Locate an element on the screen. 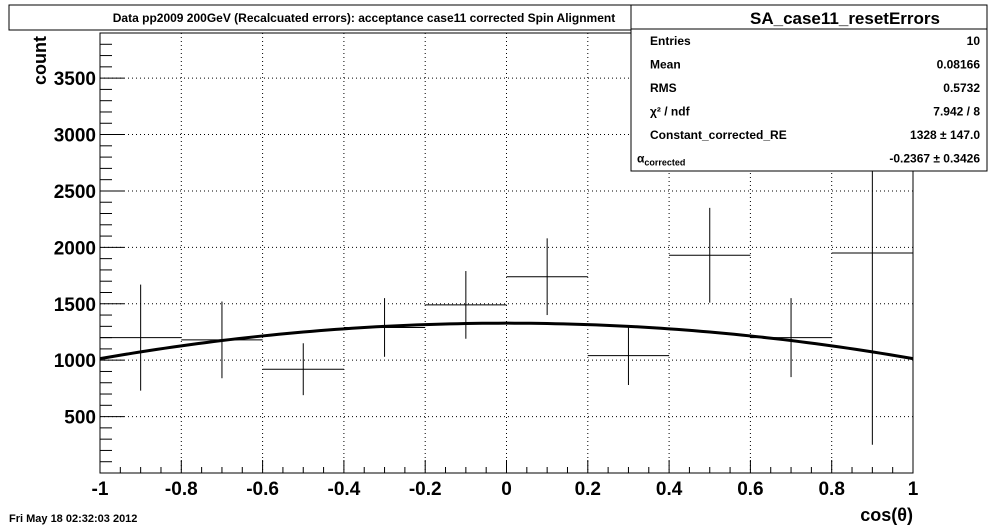 This screenshot has width=993, height=529. stats-row-value: -0.2367 ± 0.3426 is located at coordinates (934, 159).